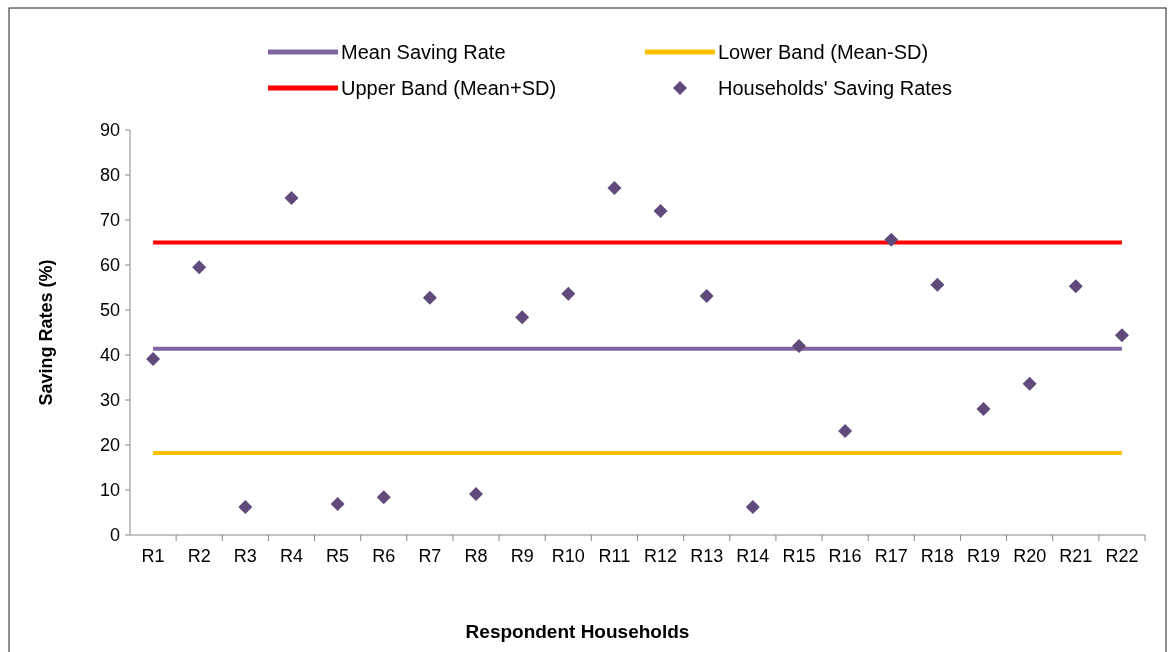 The image size is (1175, 652). What do you see at coordinates (423, 52) in the screenshot?
I see `legend-label: Mean Saving Rate` at bounding box center [423, 52].